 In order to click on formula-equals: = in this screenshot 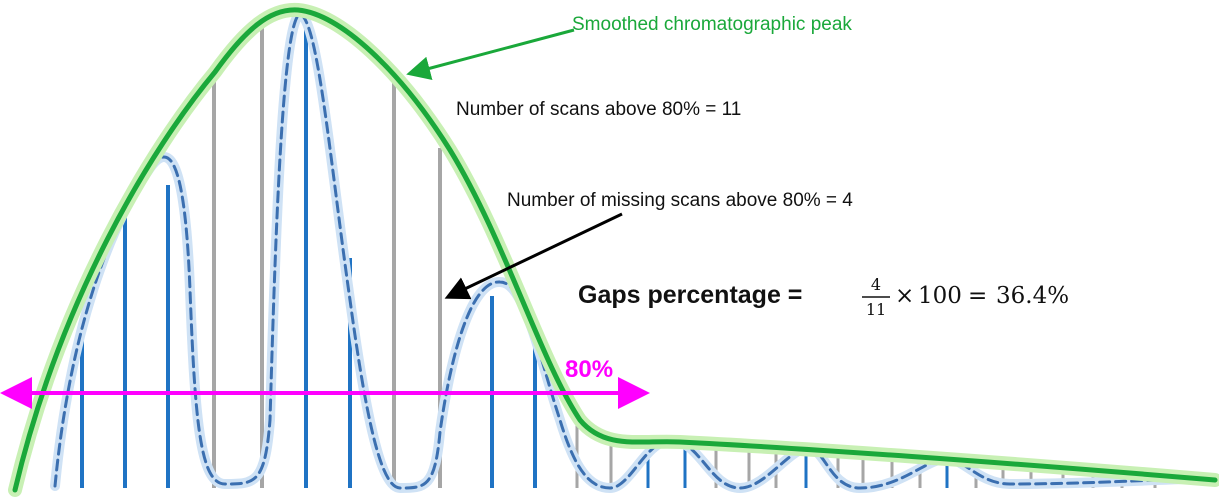, I will do `click(977, 296)`.